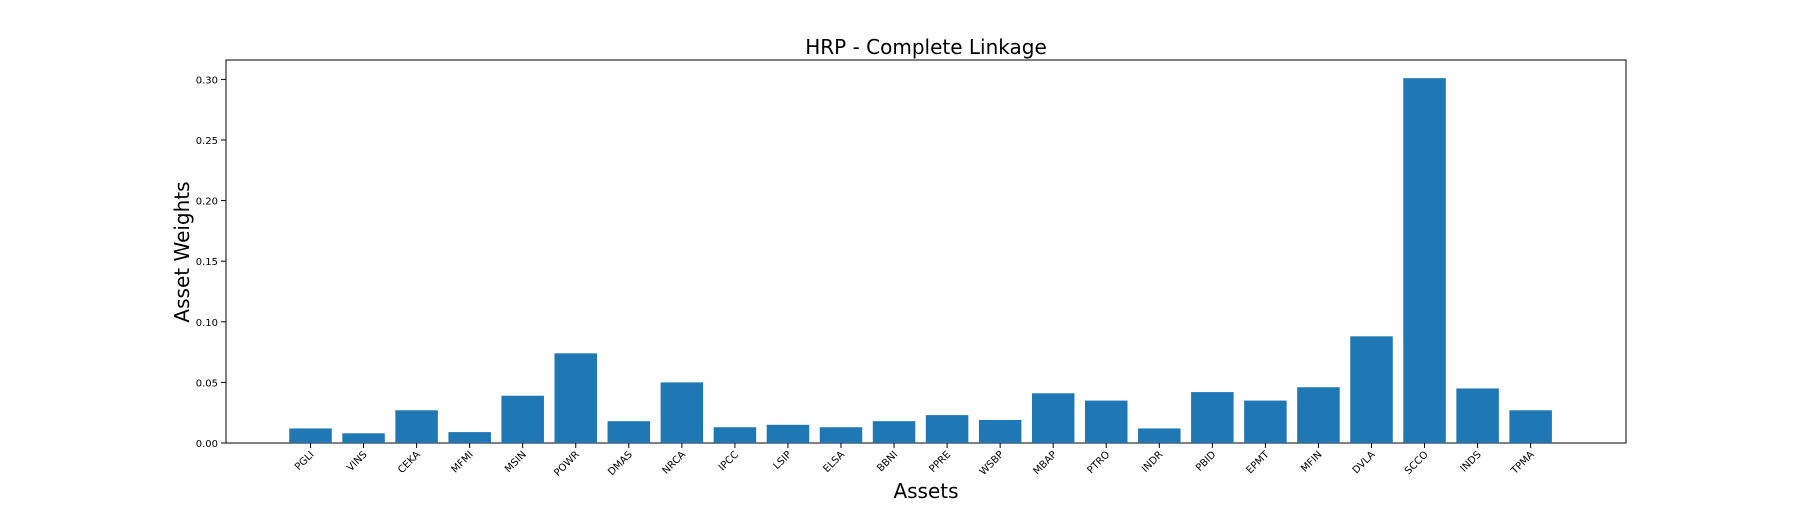 This screenshot has height=508, width=1800. Describe the element at coordinates (182, 251) in the screenshot. I see `y-axis-label: Asset Weights` at that location.